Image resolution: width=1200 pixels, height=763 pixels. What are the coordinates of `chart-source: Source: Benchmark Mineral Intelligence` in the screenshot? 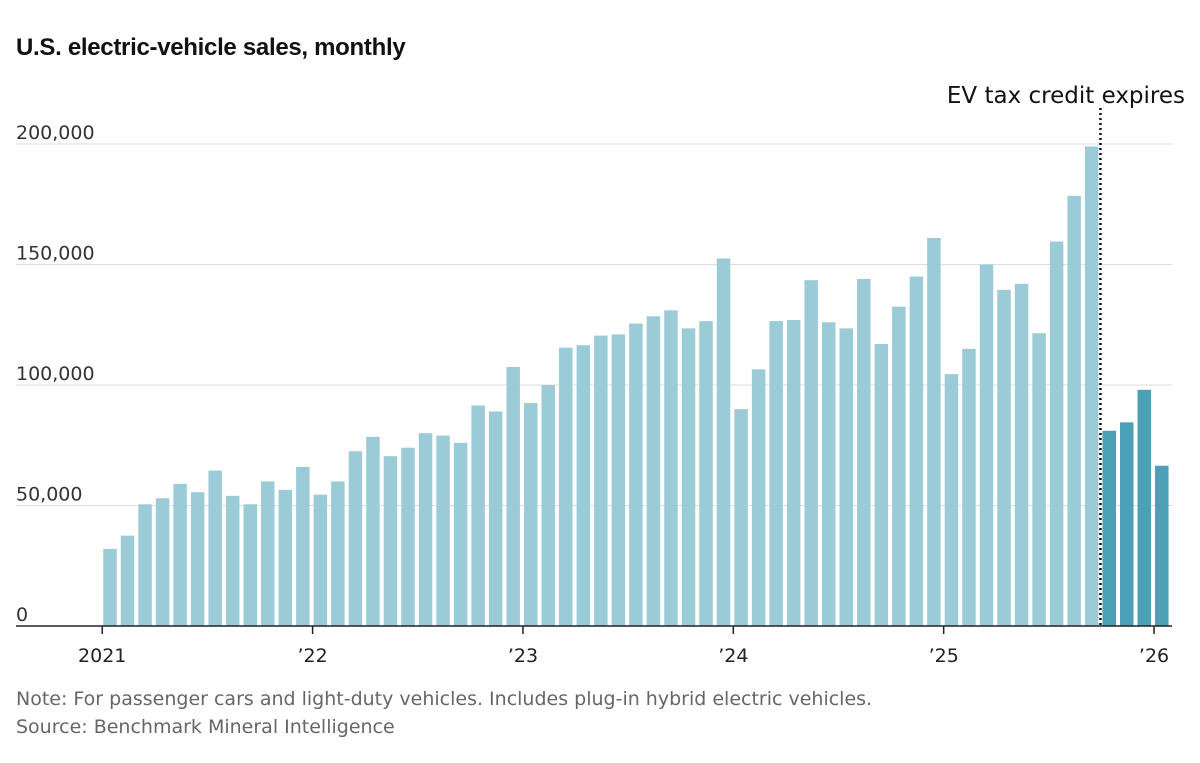 It's located at (205, 727).